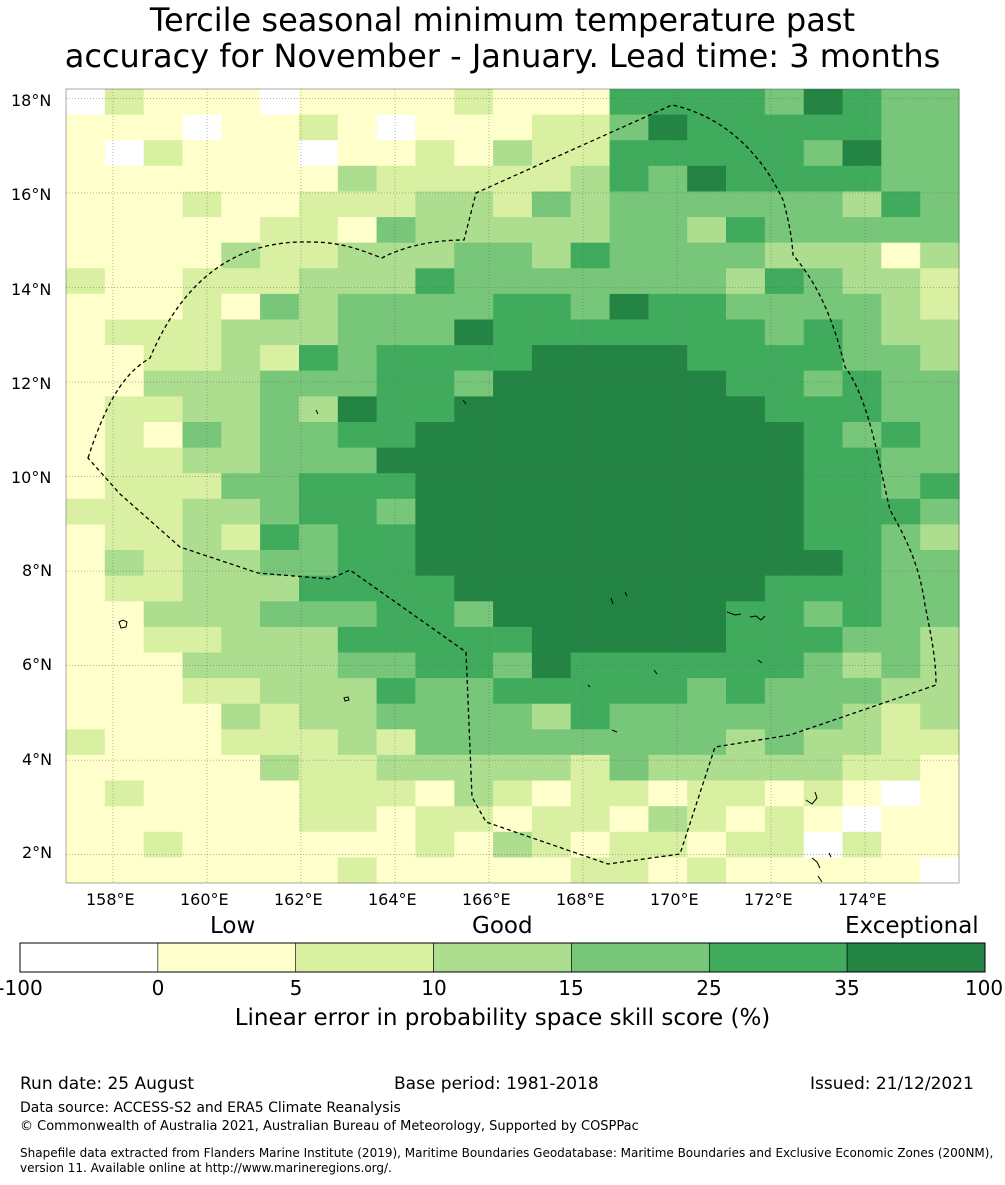 This screenshot has width=1005, height=1185. I want to click on colorbar-tick: 5, so click(296, 988).